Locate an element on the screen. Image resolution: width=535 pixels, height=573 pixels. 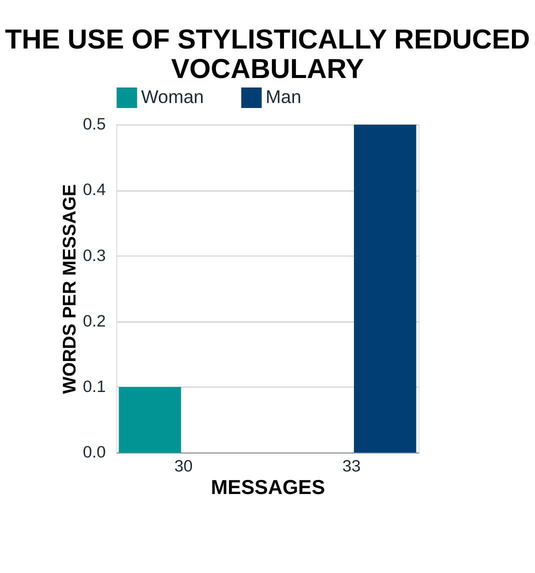
y-tick-label: 0.1 is located at coordinates (94, 387).